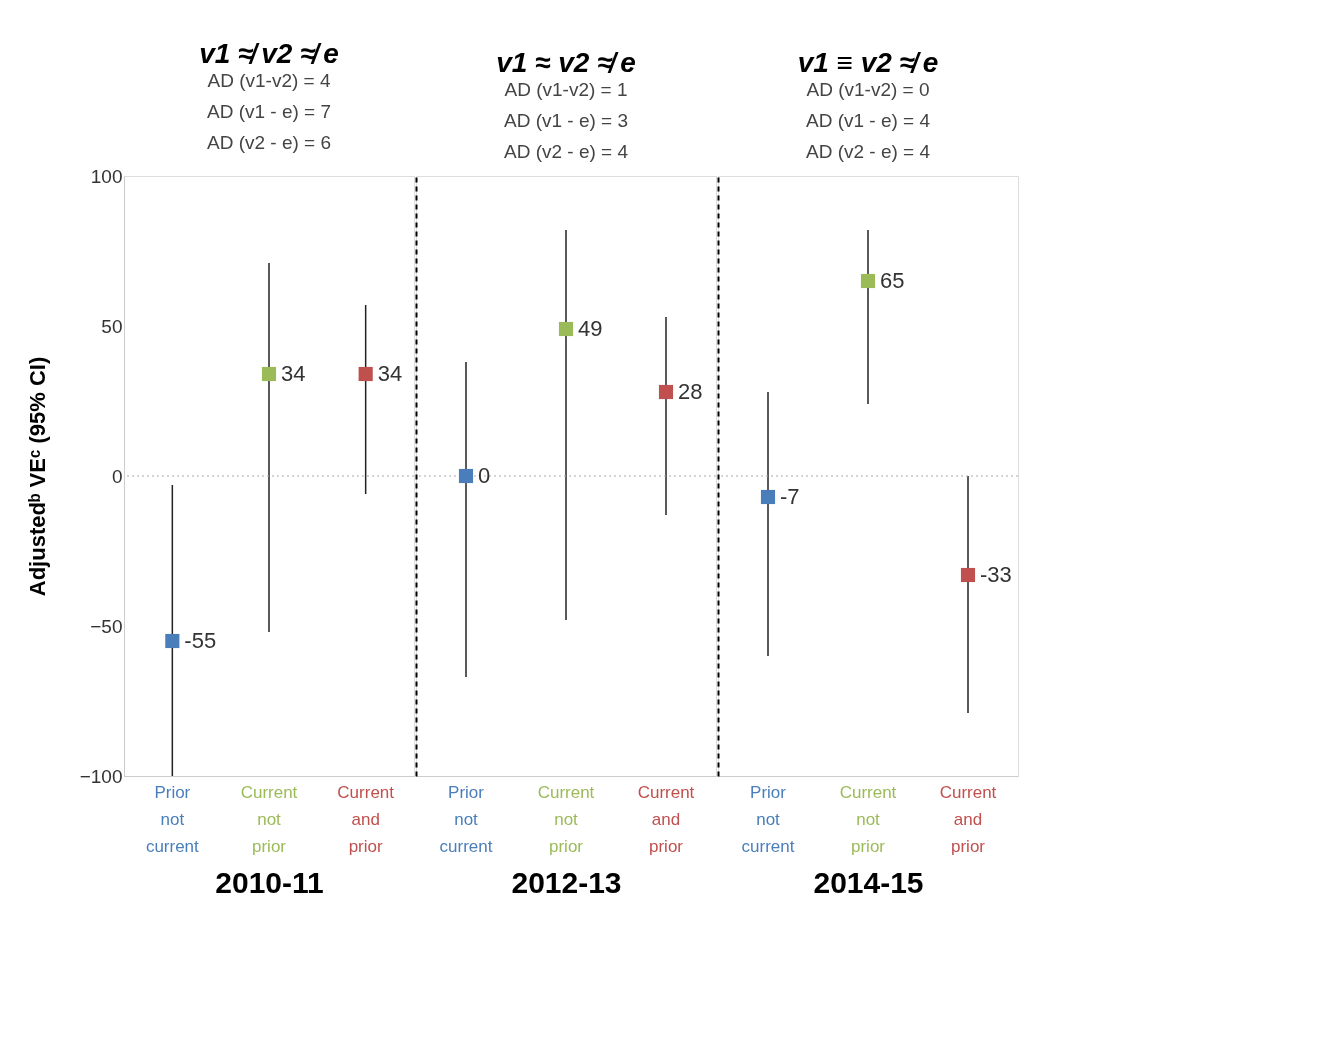  What do you see at coordinates (868, 882) in the screenshot?
I see `x-axis-title: 2014-15` at bounding box center [868, 882].